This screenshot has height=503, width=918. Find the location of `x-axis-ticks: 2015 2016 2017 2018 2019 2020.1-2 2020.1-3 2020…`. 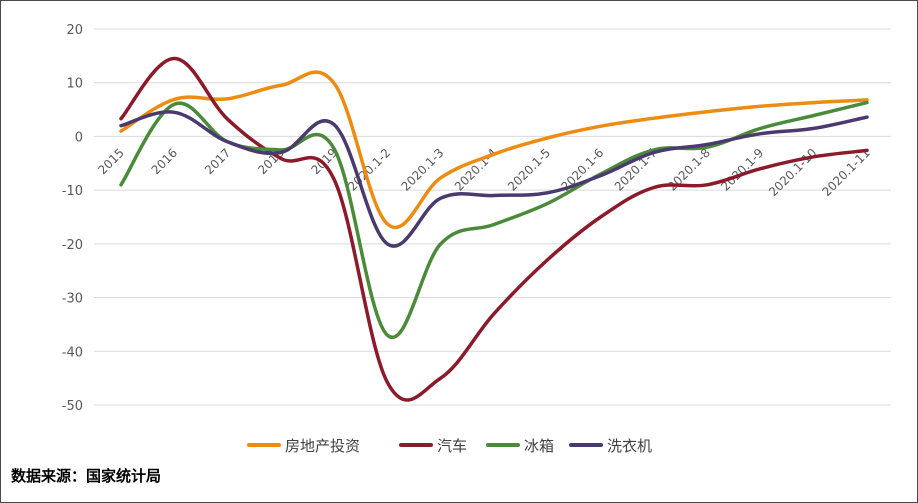

x-axis-ticks: 2015 2016 2017 2018 2019 2020.1-2 2020.1-3 2020… is located at coordinates (483, 172).